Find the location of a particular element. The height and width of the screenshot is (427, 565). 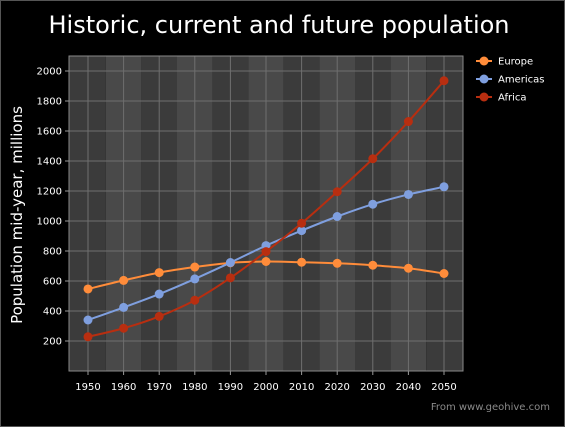

source-note: From www.geohive.com is located at coordinates (490, 407).